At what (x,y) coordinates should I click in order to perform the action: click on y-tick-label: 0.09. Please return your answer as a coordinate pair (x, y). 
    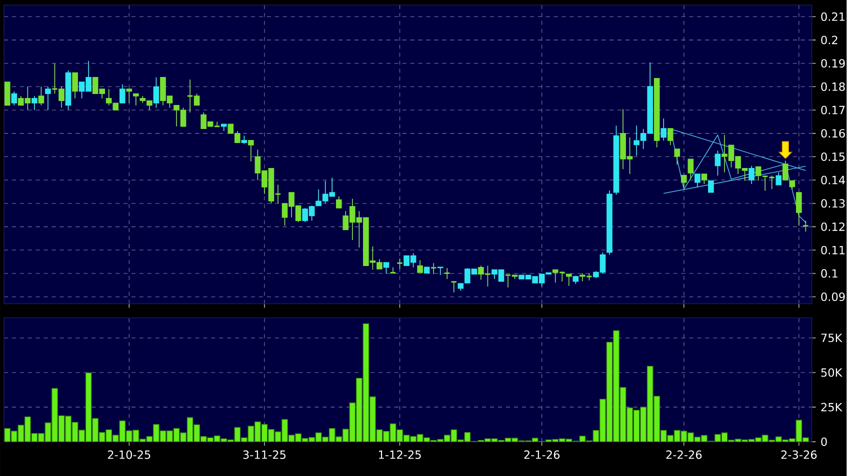
    Looking at the image, I should click on (833, 297).